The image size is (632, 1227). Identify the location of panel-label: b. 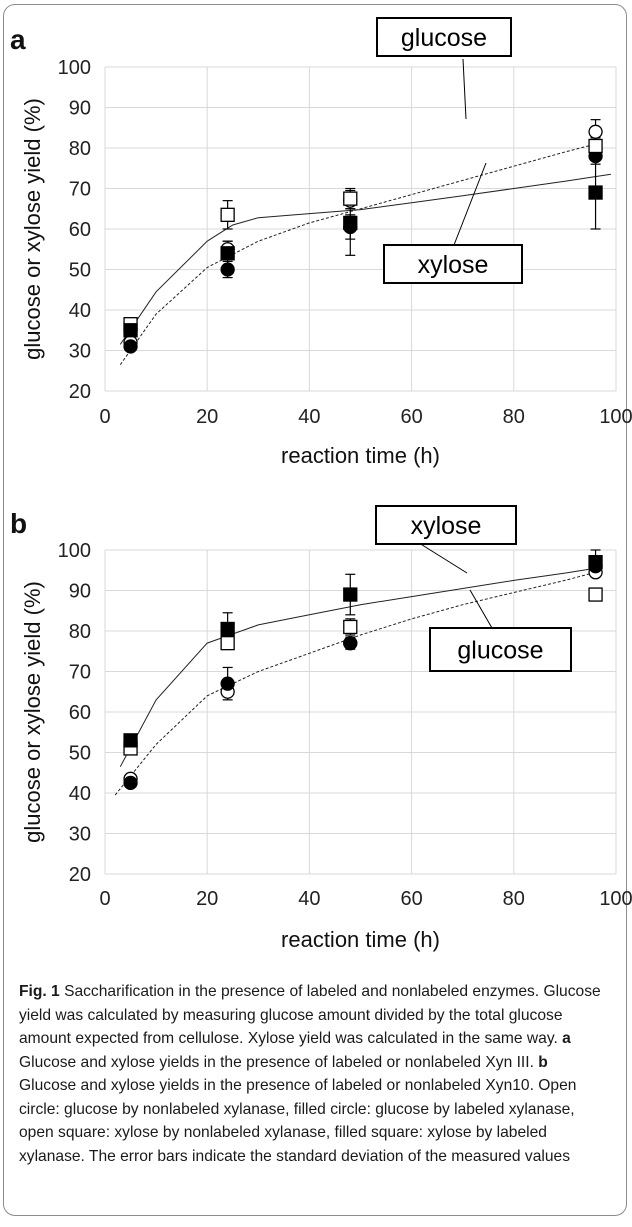
(18, 523).